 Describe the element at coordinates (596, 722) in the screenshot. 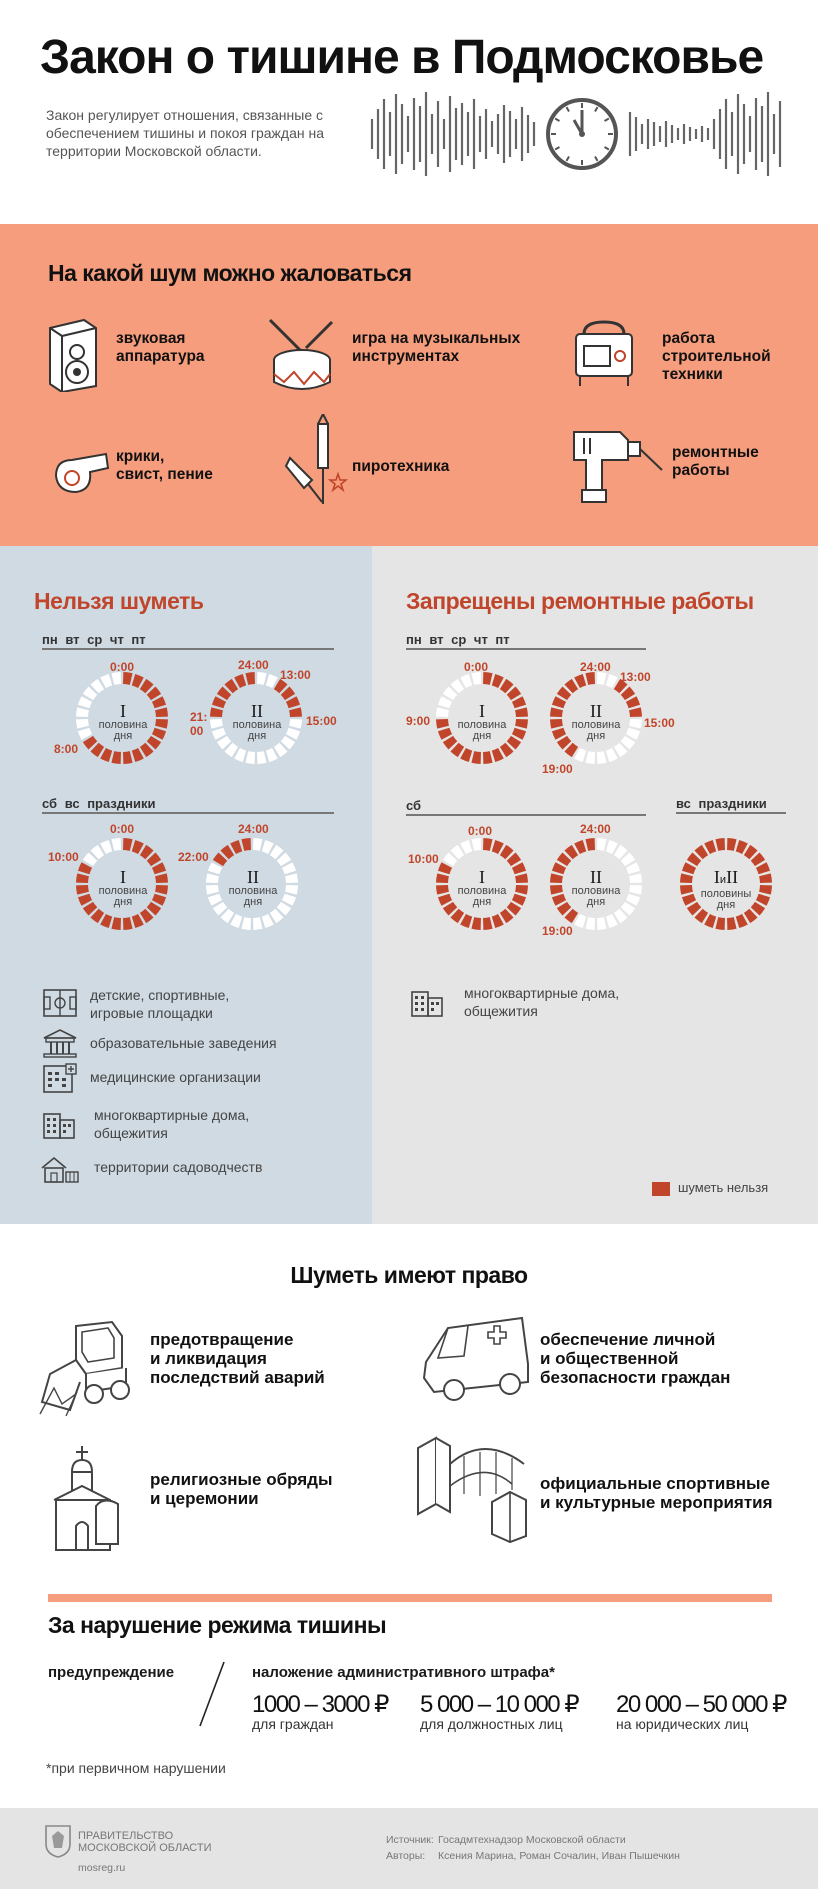

I see `dial-center: II половина дня` at that location.